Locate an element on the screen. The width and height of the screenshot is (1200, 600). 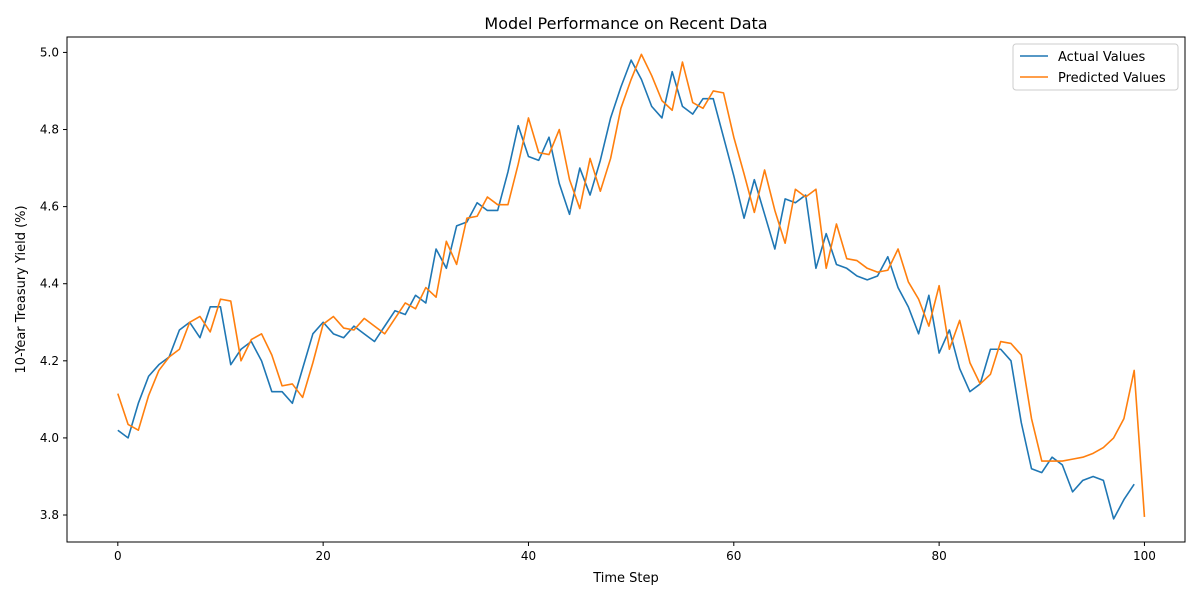
x-tick-label: 80 is located at coordinates (938, 556).